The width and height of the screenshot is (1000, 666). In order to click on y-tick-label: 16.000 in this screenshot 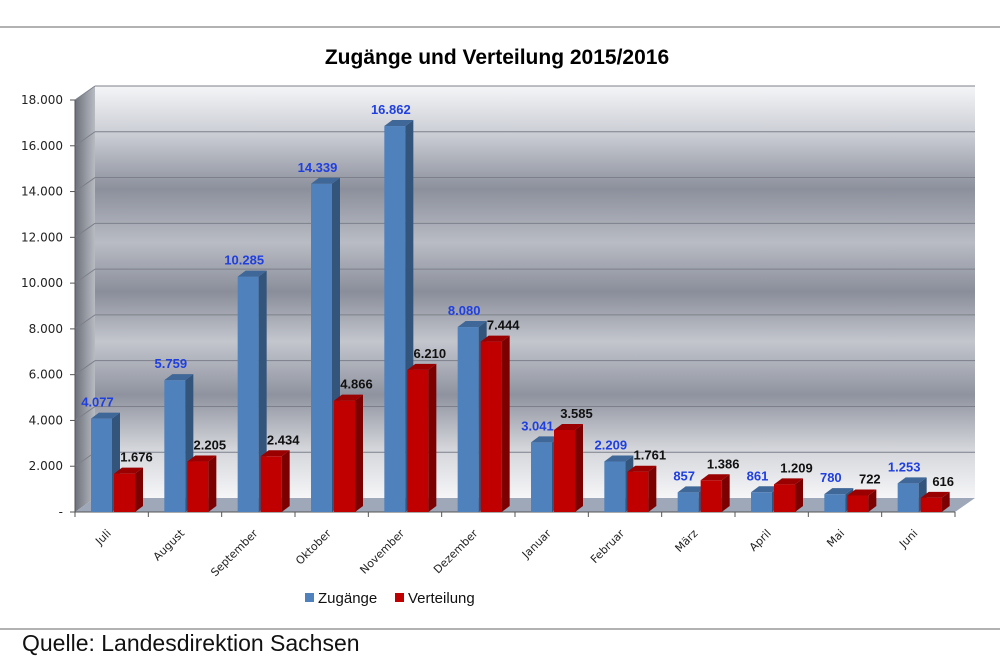, I will do `click(42, 146)`.